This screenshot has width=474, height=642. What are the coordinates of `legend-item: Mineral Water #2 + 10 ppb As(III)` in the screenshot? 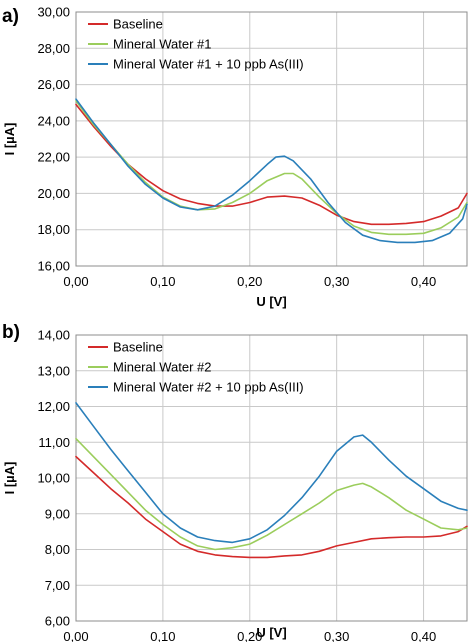 It's located at (196, 387).